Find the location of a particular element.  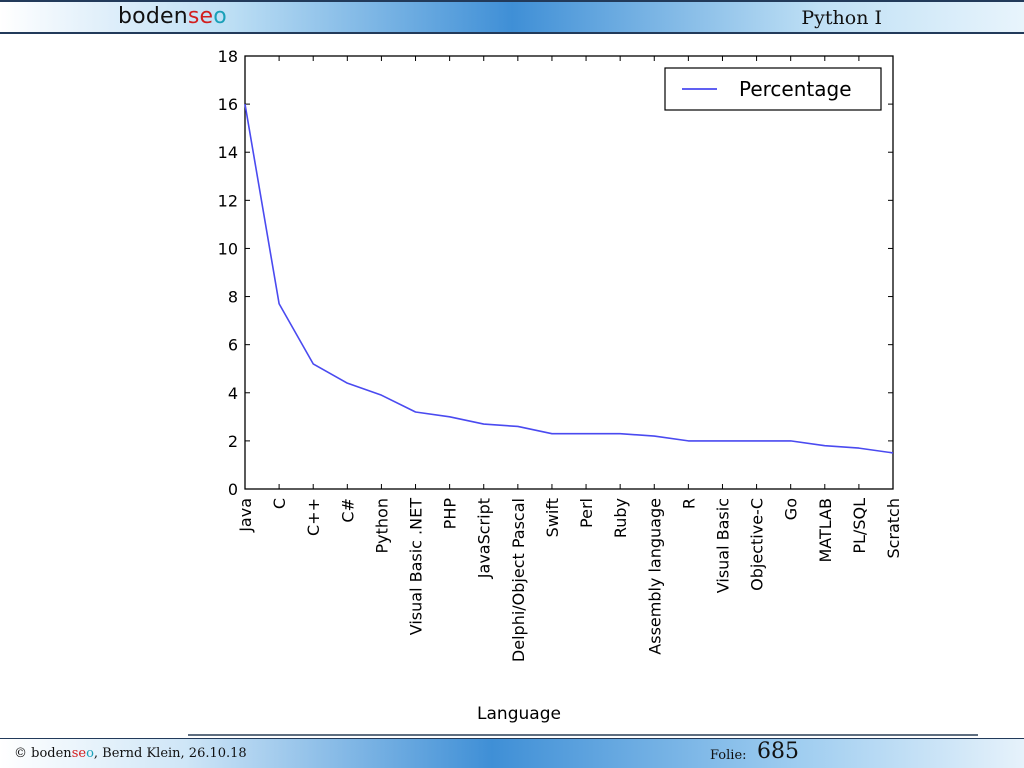

copyright-text: © bodenseo, Bernd Klein, 26.10.18 is located at coordinates (130, 753).